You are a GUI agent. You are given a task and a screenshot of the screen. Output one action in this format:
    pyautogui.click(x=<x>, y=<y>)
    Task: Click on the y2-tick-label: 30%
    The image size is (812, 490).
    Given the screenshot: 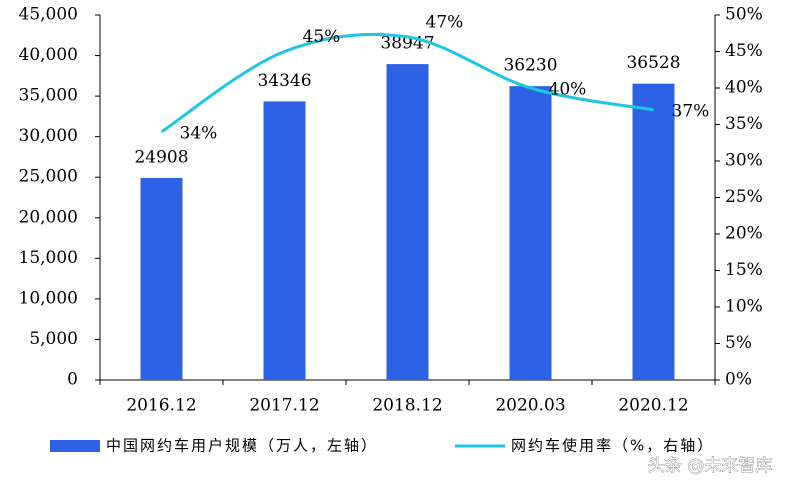 What is the action you would take?
    pyautogui.click(x=744, y=161)
    